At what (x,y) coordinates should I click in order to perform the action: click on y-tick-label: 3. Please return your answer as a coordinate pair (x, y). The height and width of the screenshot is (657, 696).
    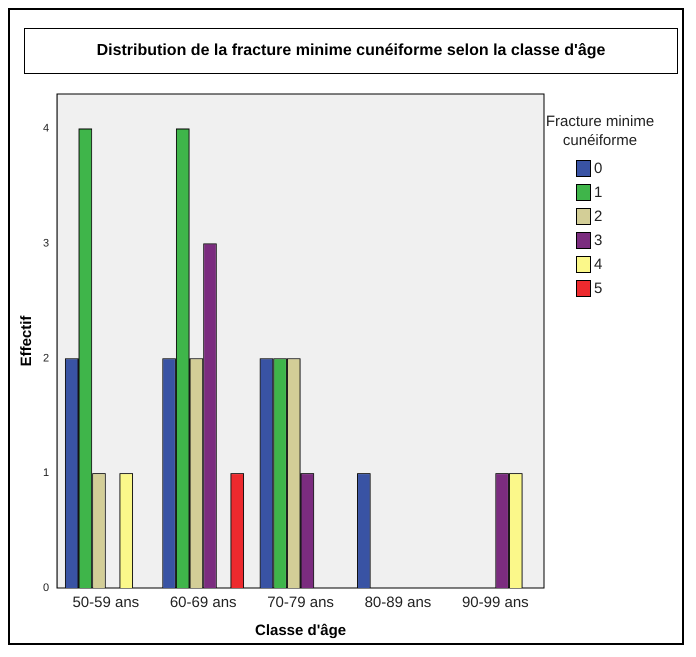
    Looking at the image, I should click on (46, 243).